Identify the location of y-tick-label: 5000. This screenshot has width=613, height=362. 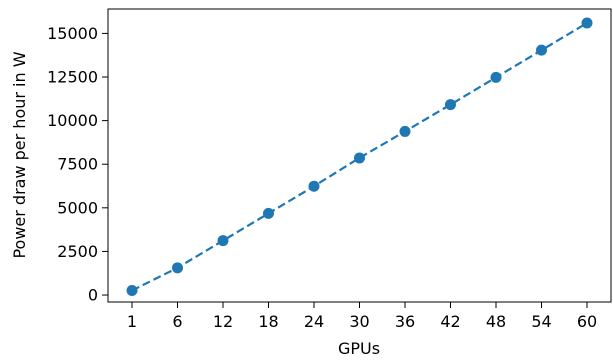
(77, 207).